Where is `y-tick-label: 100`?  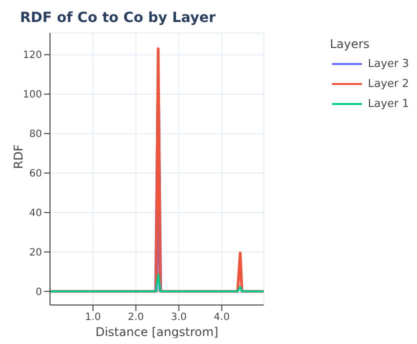 y-tick-label: 100 is located at coordinates (32, 95).